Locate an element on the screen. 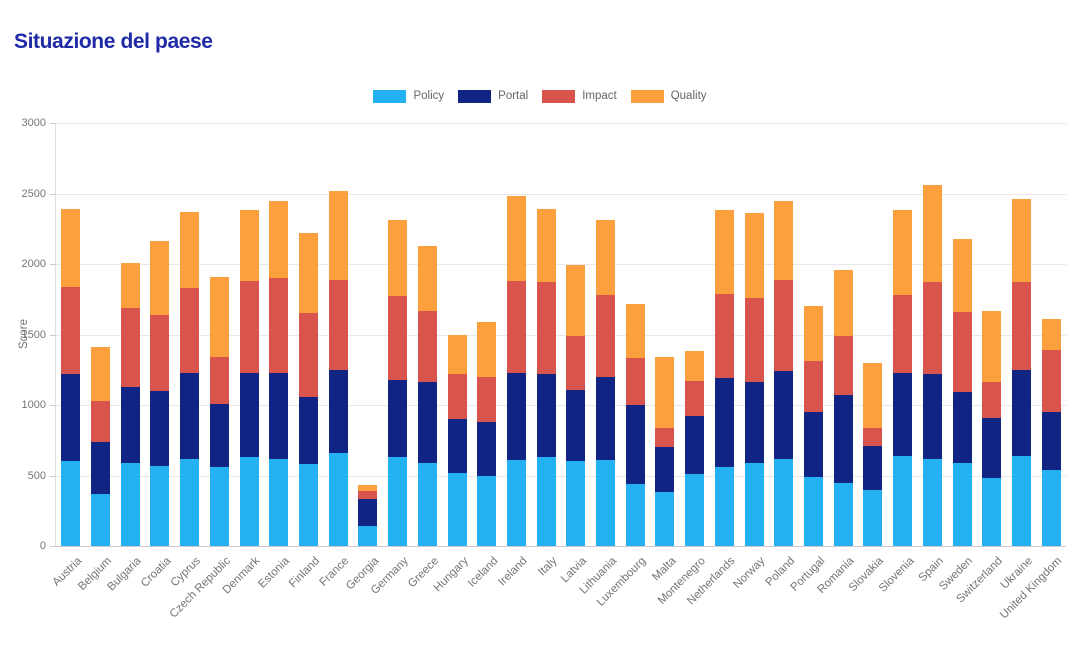 The height and width of the screenshot is (660, 1080). legend-item-policy: Policy is located at coordinates (408, 96).